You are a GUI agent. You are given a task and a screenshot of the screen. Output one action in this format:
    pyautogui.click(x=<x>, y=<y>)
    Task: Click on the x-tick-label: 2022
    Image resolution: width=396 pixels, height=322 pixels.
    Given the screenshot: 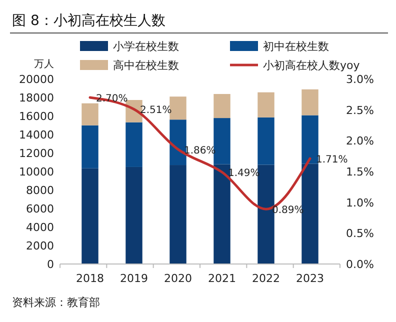 What is the action you would take?
    pyautogui.click(x=266, y=278)
    